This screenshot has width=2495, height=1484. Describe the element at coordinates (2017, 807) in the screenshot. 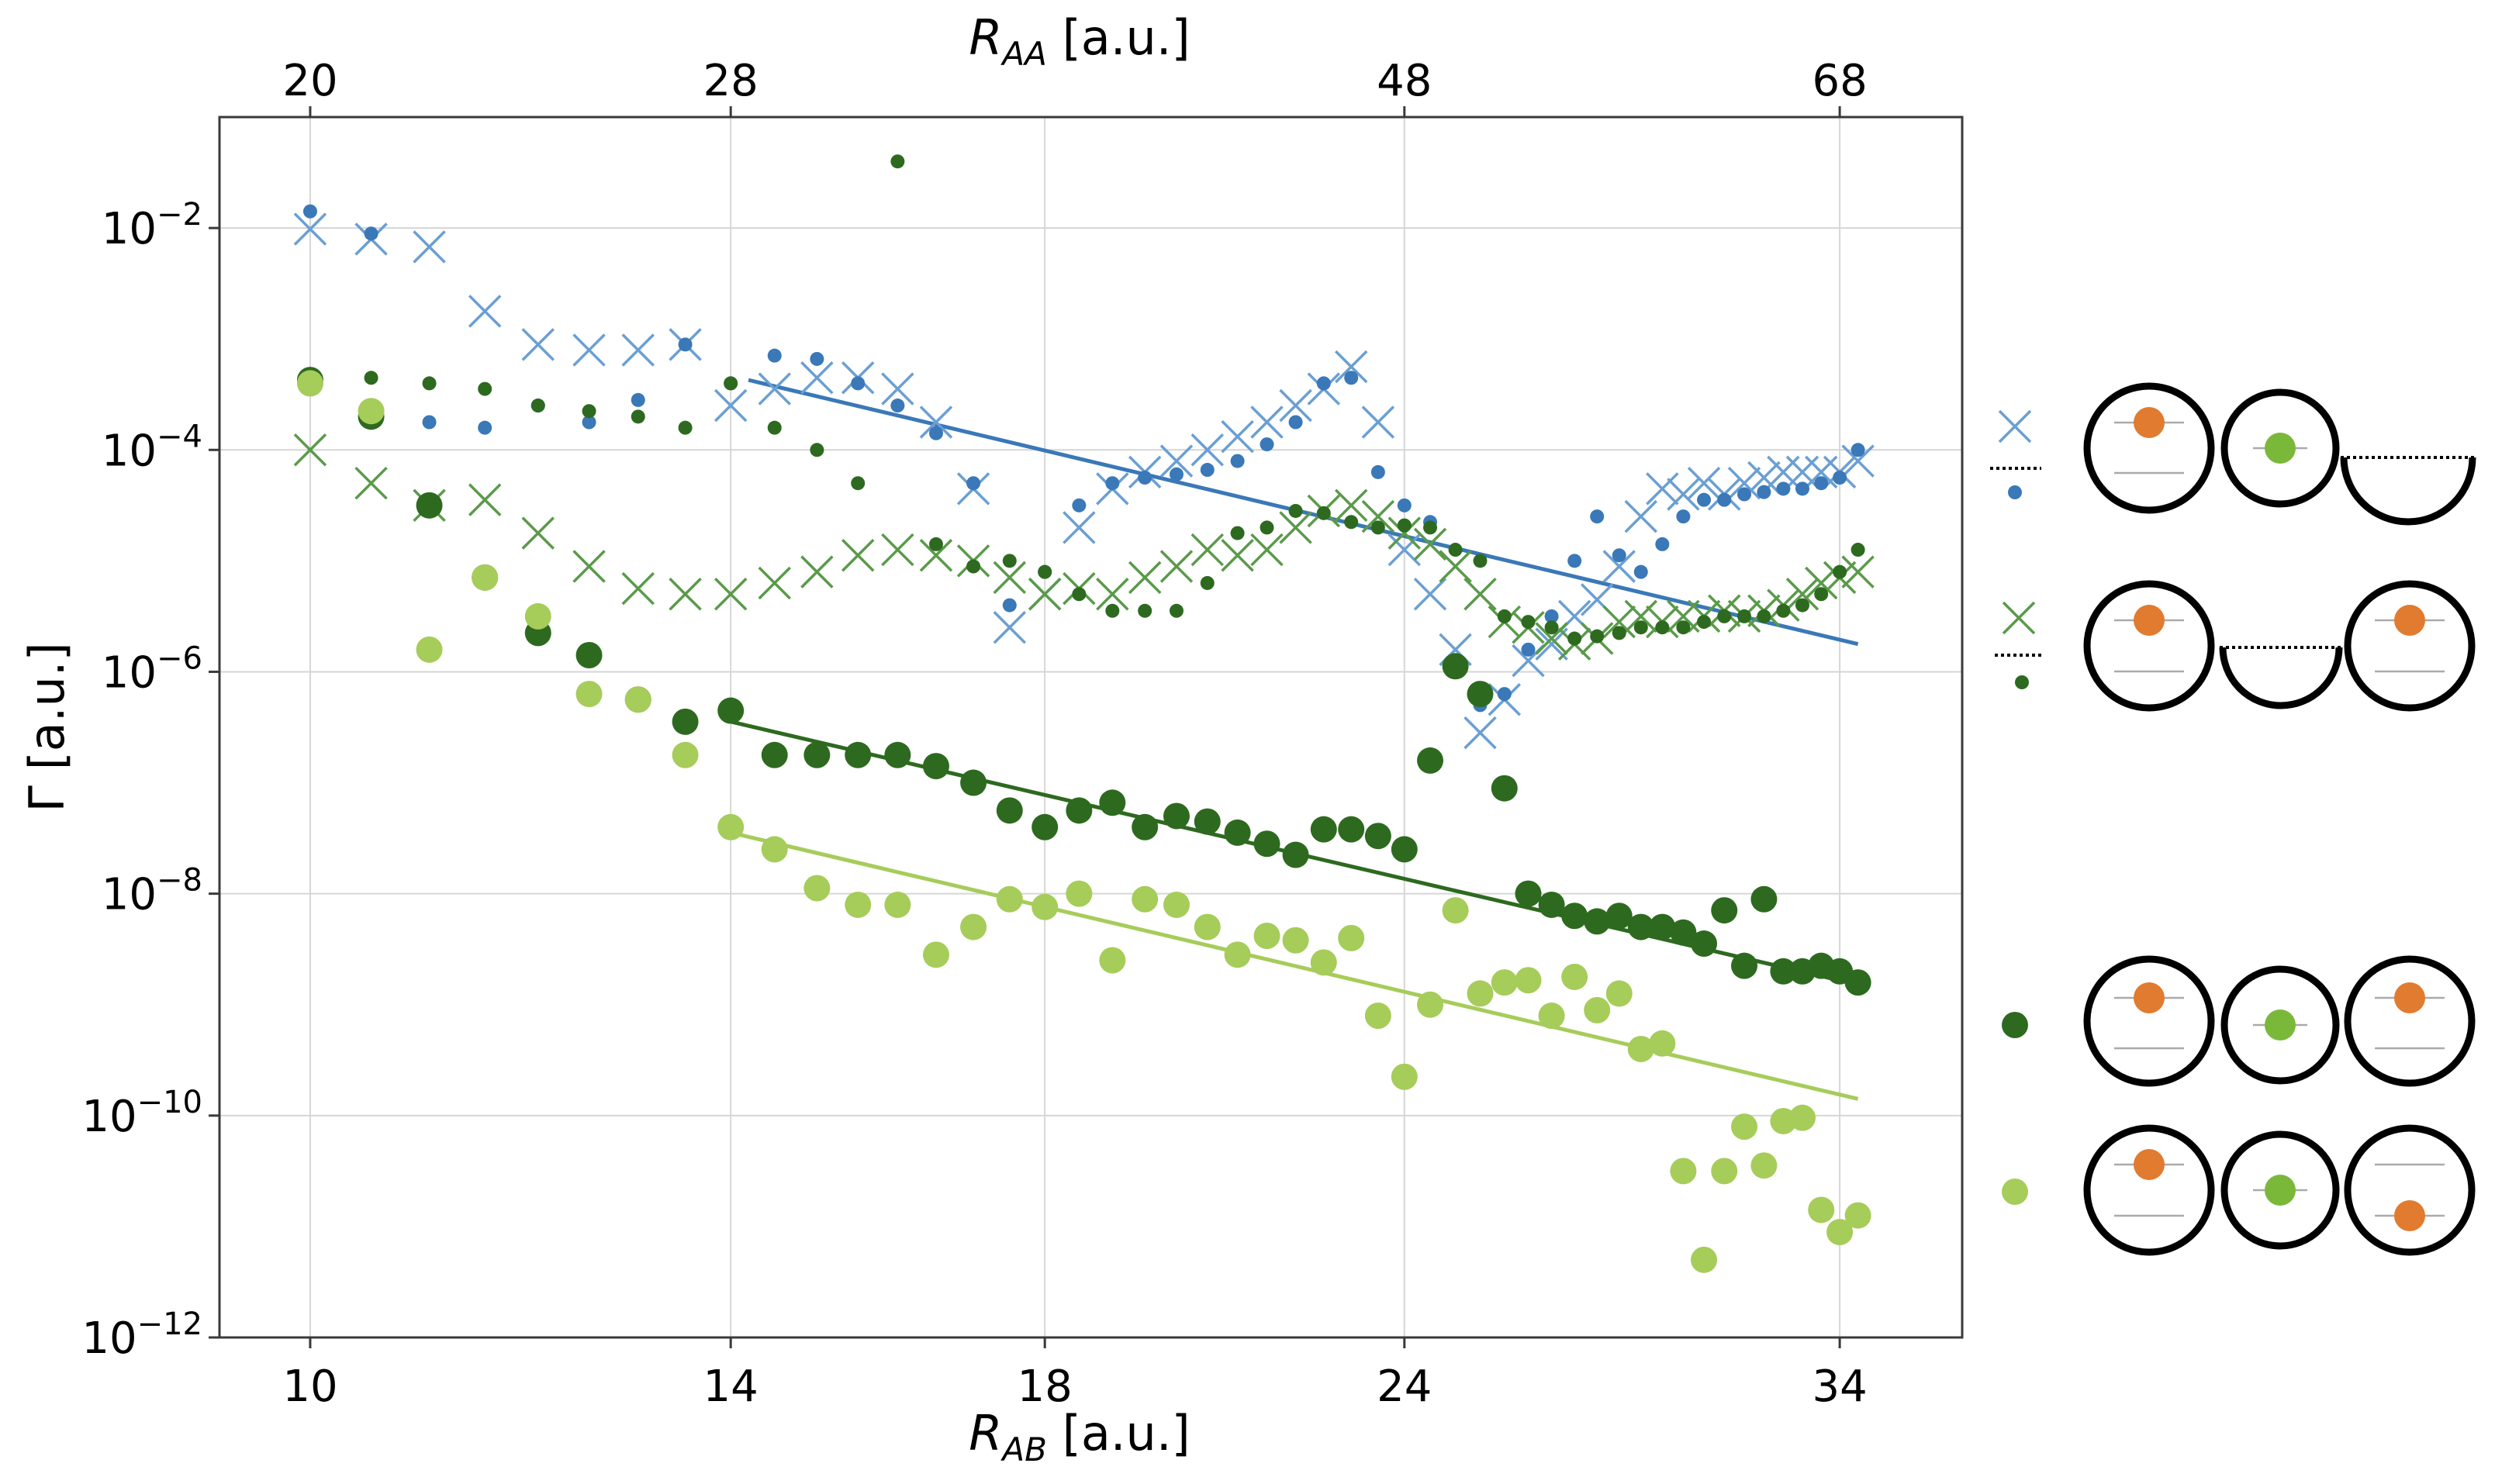

I see `legend` at that location.